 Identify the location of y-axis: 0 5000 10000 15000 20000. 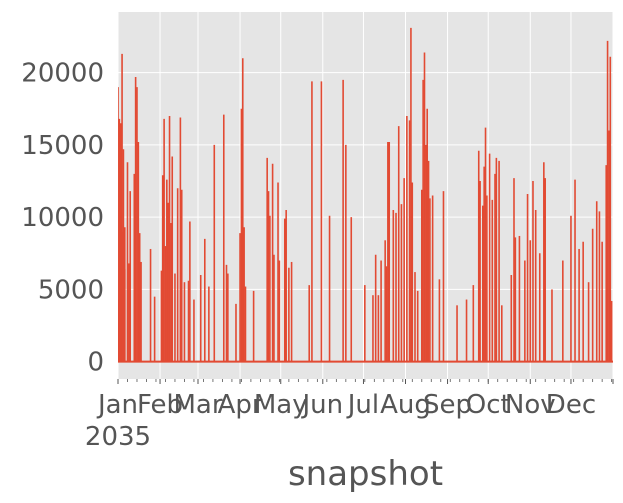
(62, 218).